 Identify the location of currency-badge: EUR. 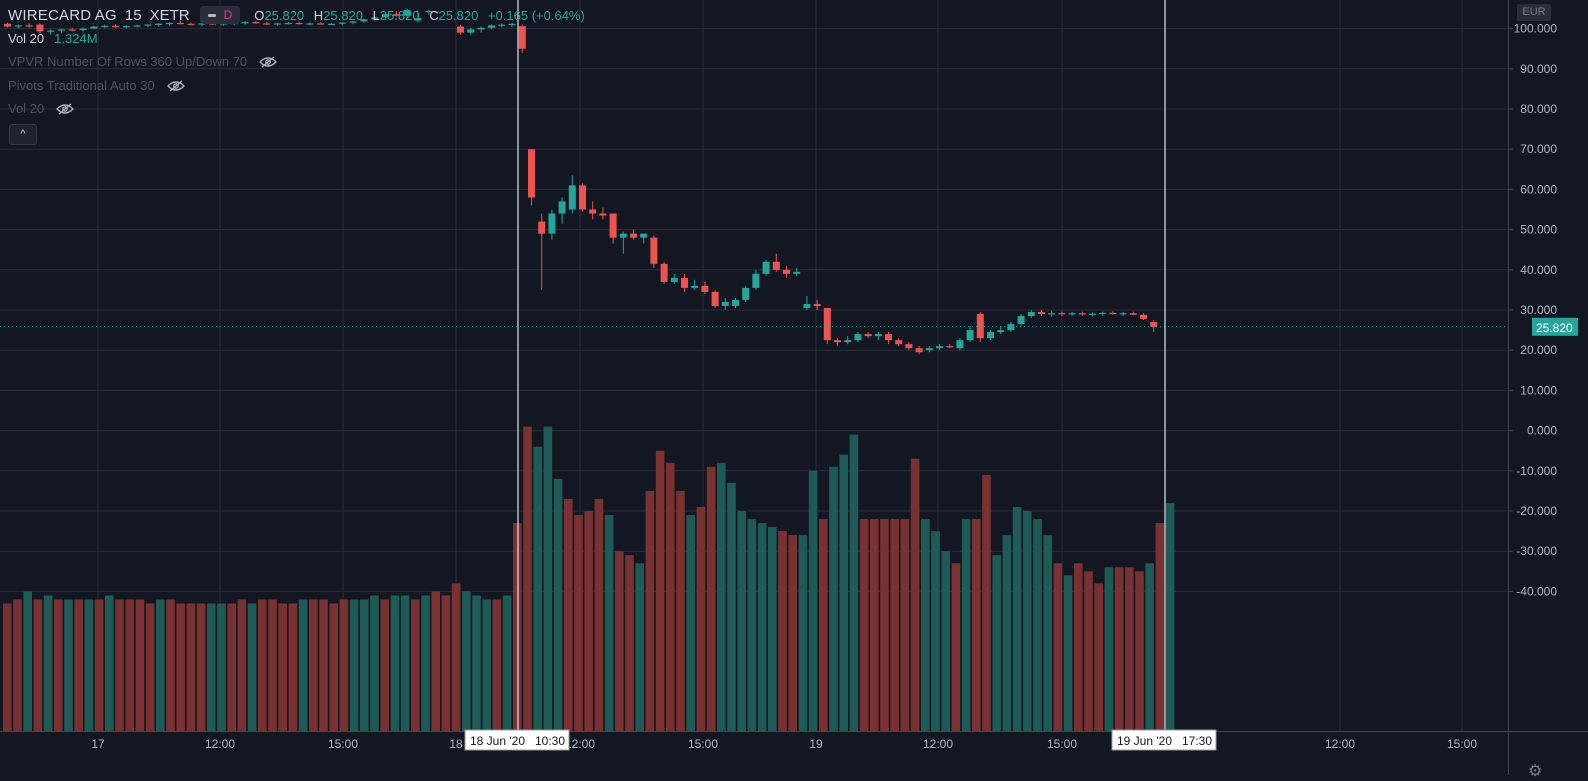
(1534, 12).